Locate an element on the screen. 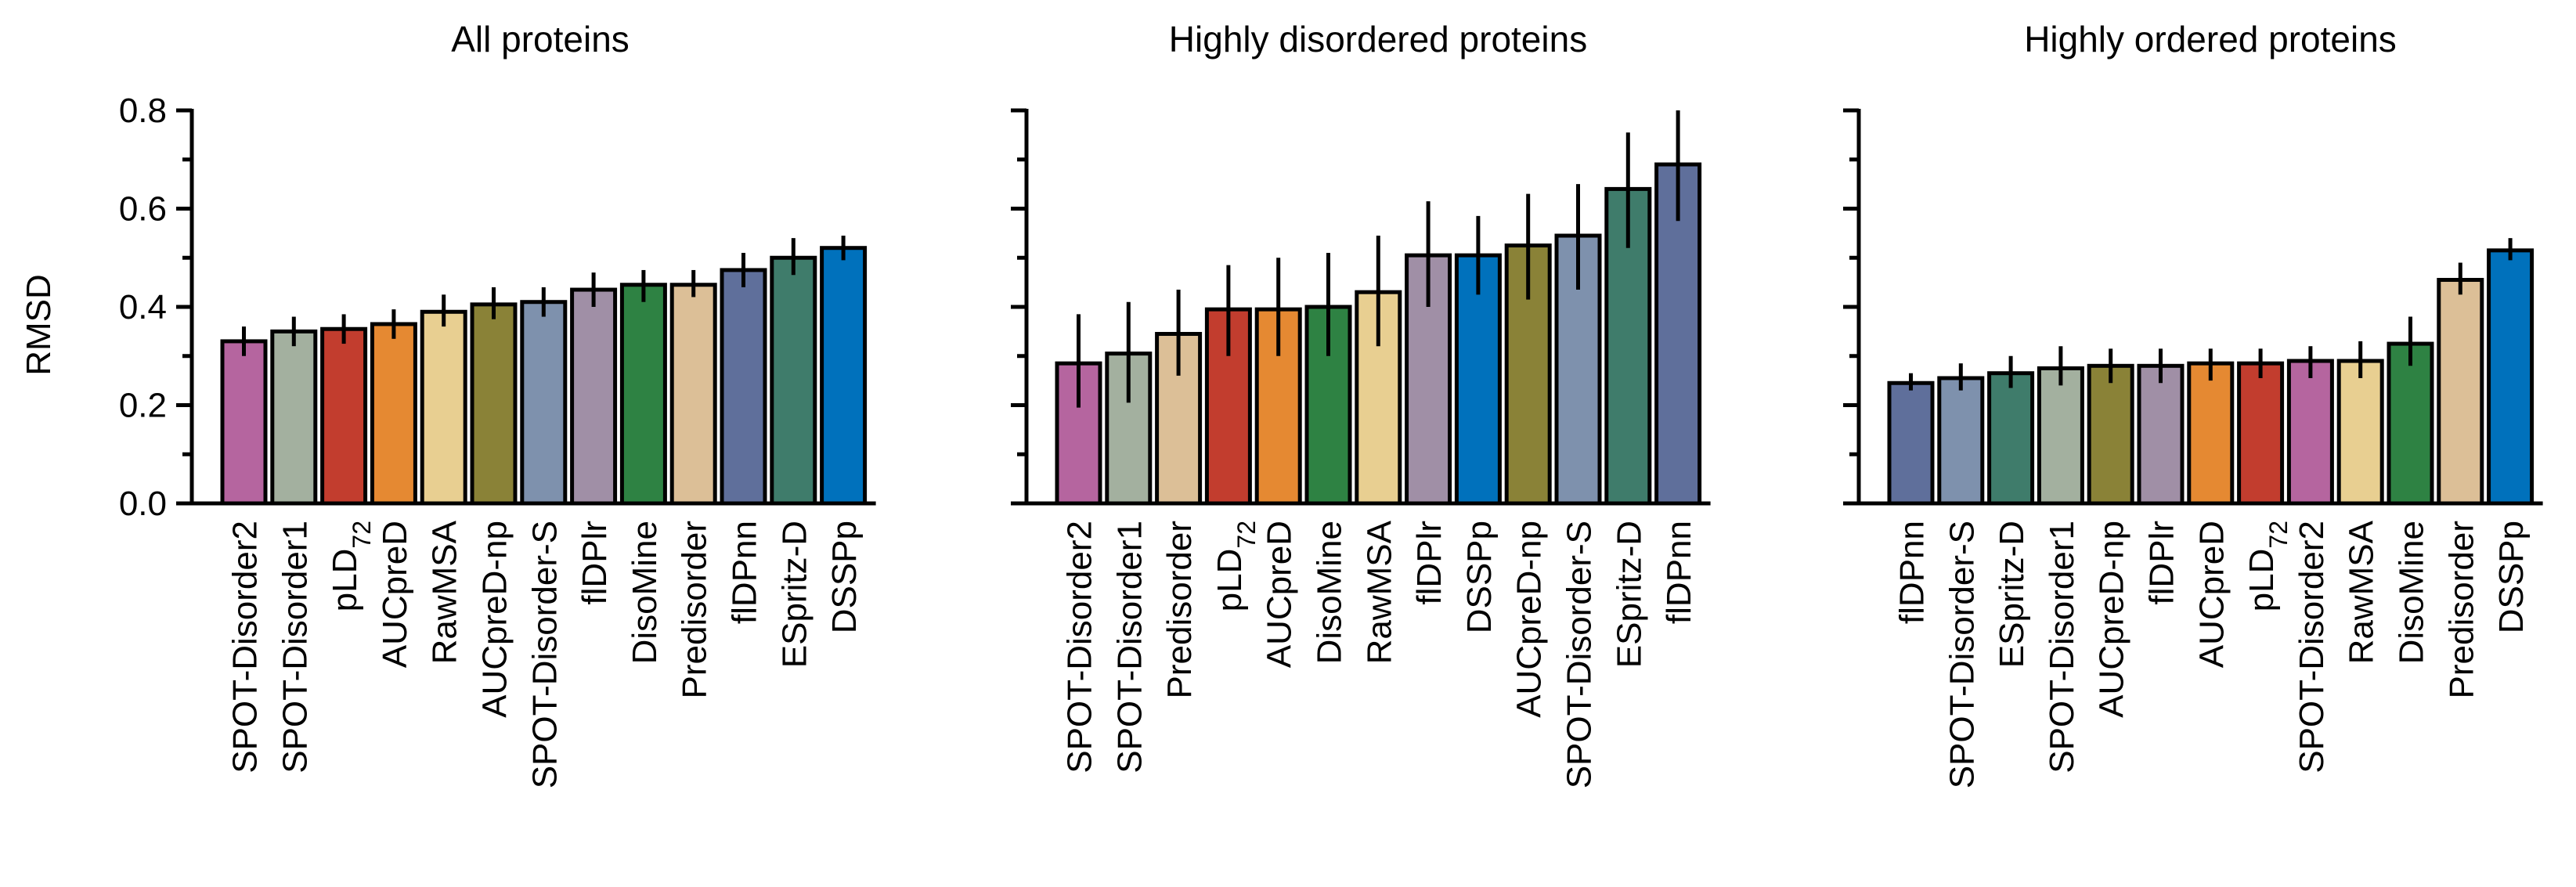  y-tick-label: 0.4 is located at coordinates (143, 307).